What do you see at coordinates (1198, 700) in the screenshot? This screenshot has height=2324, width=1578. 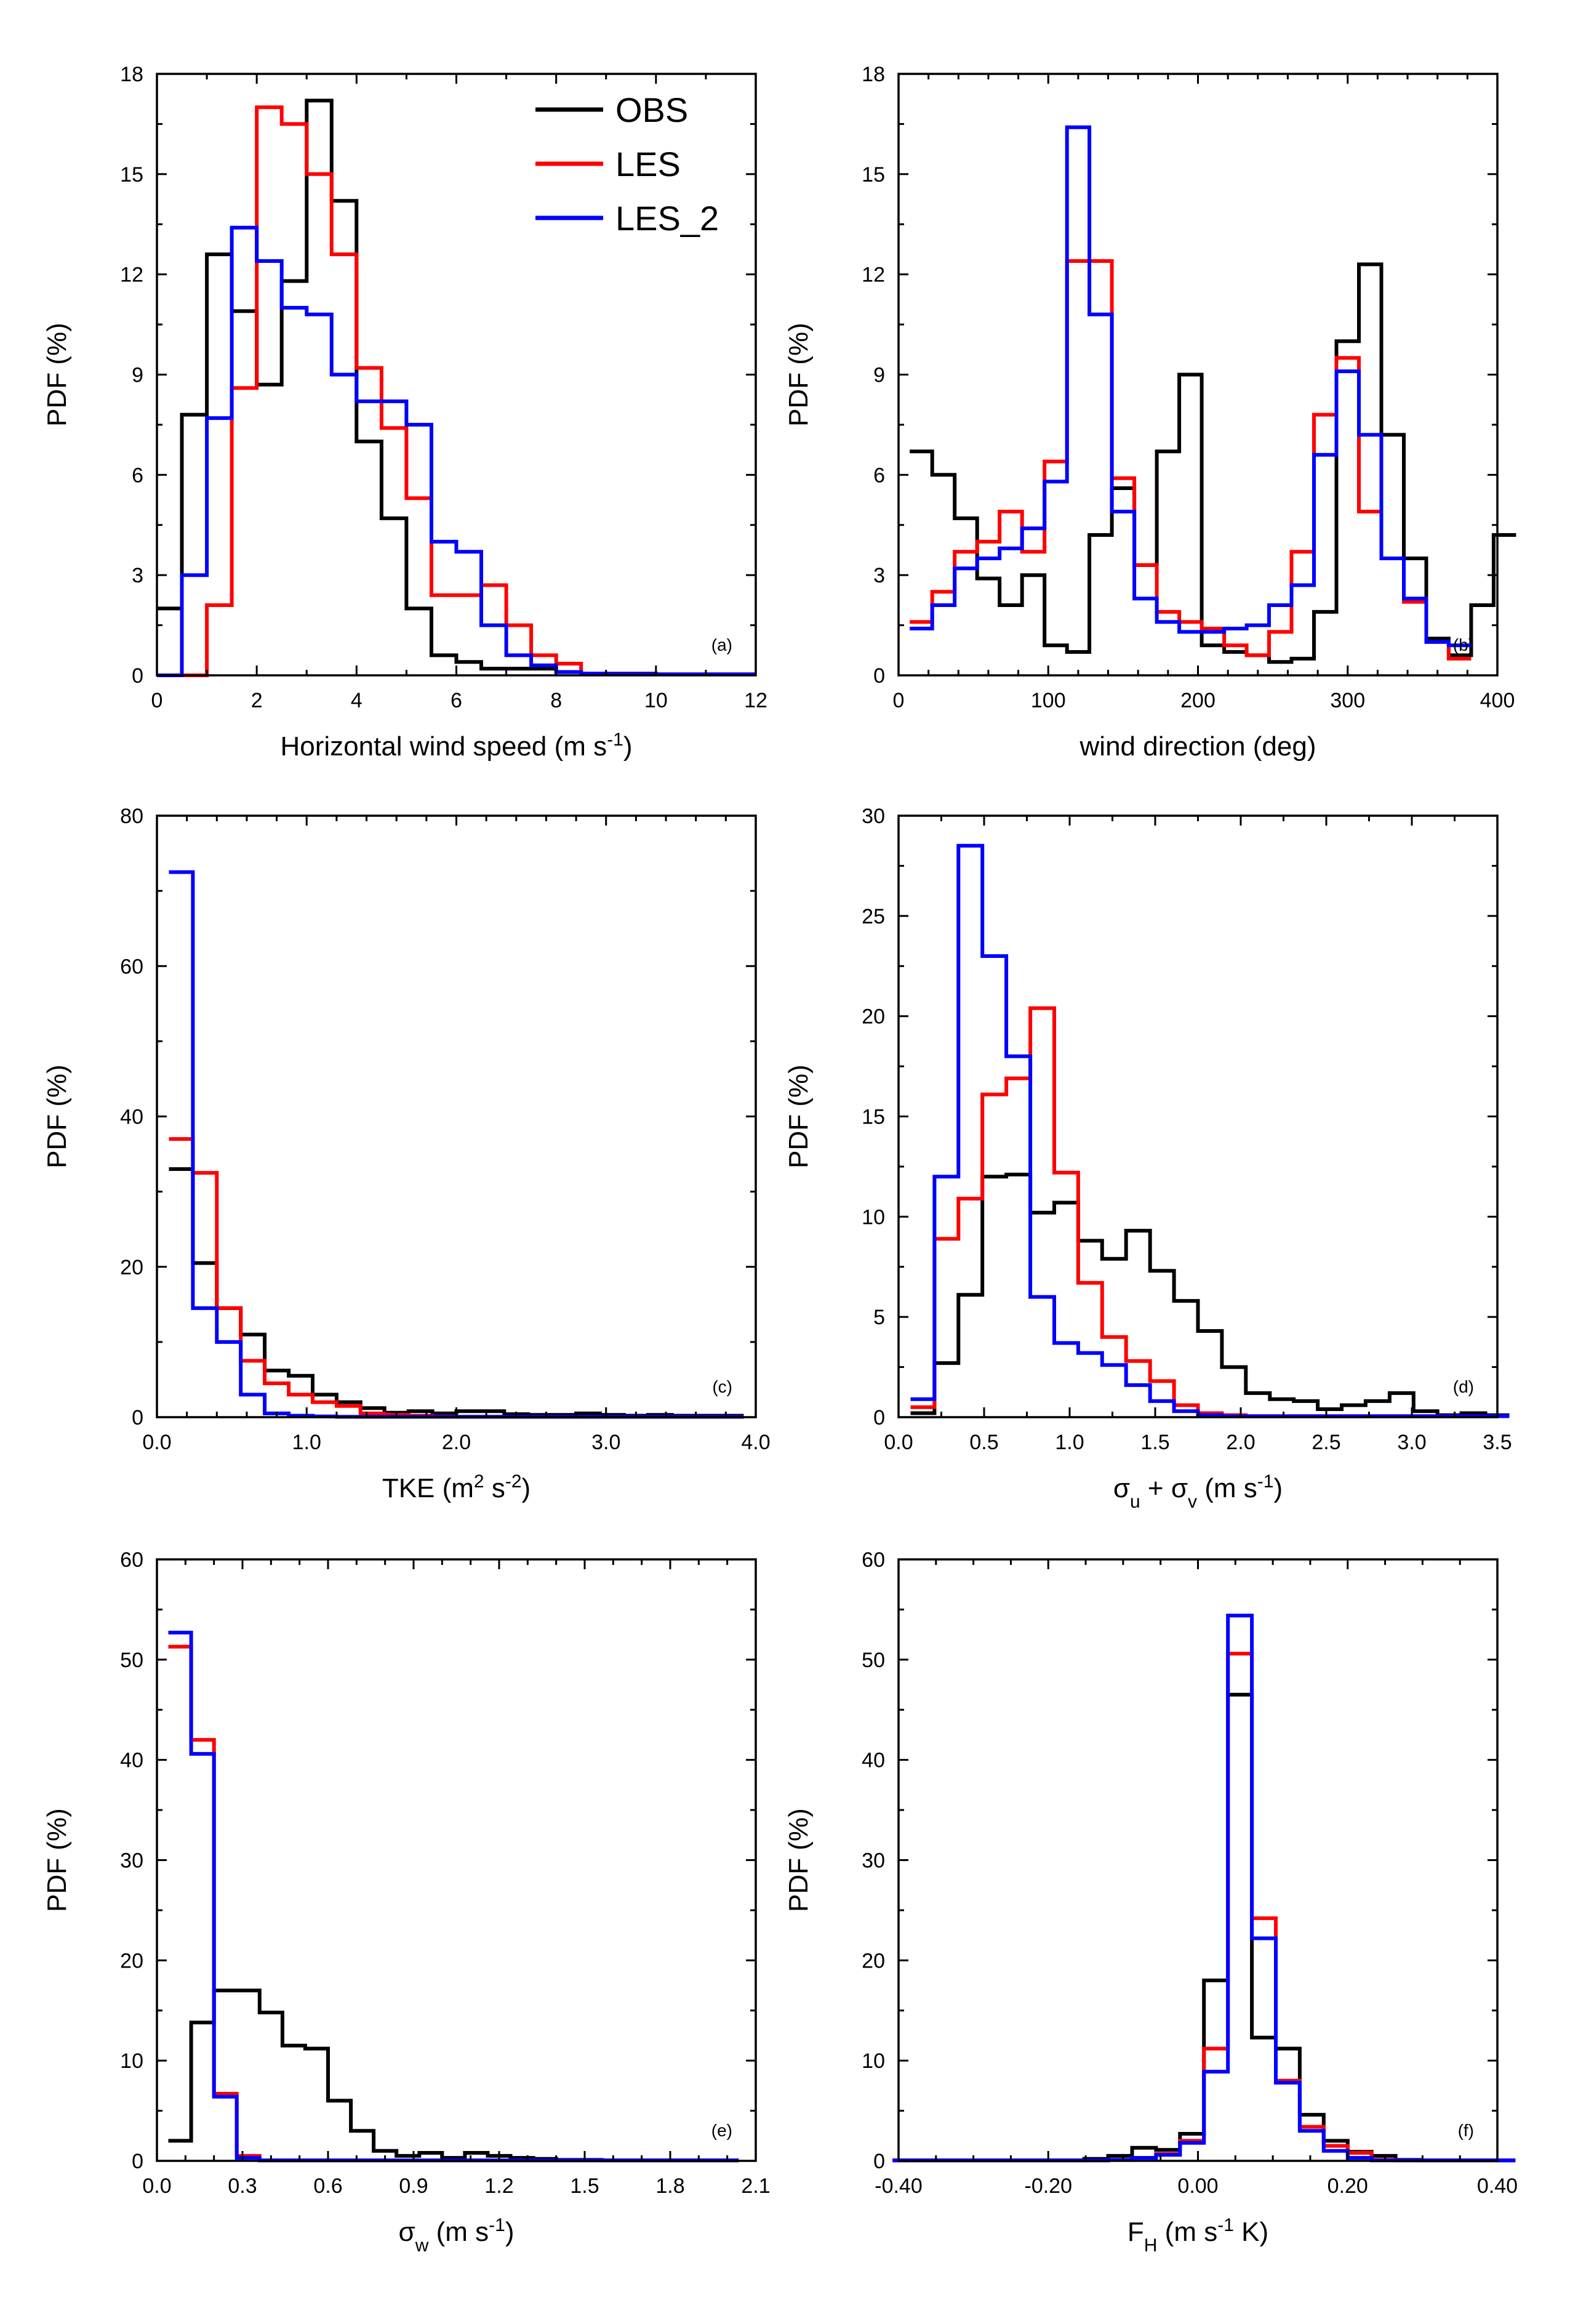 I see `x-tick-label: 200` at bounding box center [1198, 700].